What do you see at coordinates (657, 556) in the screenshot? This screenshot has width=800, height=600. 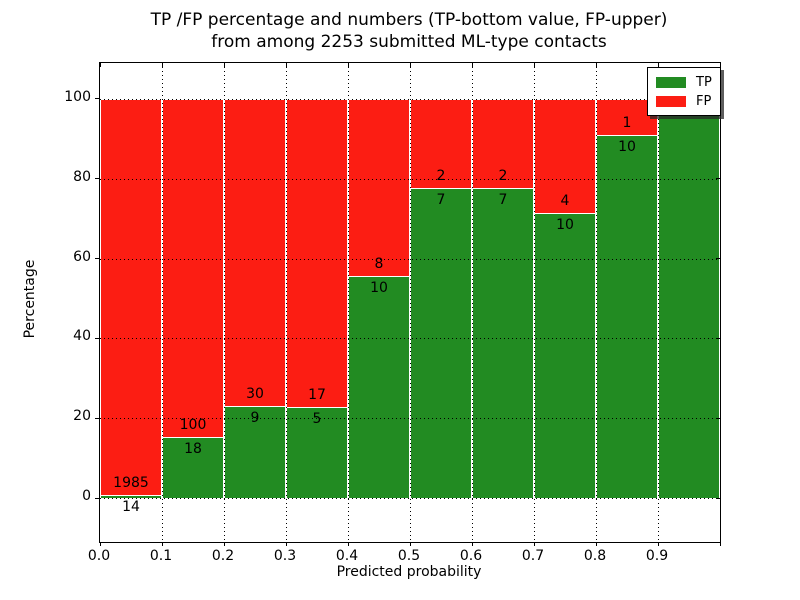 I see `x-tick-label: 0.9` at bounding box center [657, 556].